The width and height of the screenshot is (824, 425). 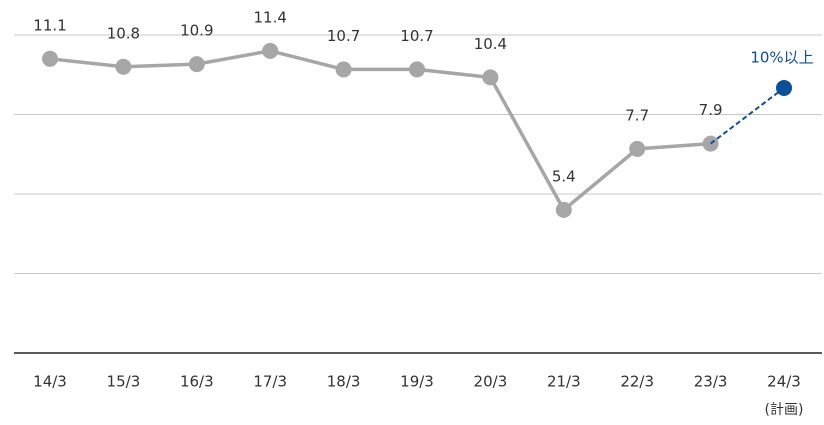 I want to click on x-tick-label: 23/3, so click(x=711, y=382).